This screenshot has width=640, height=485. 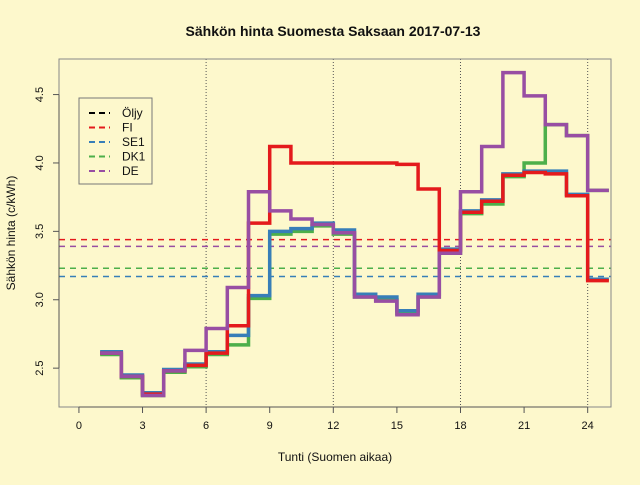 What do you see at coordinates (206, 426) in the screenshot?
I see `x-tick-label: 6` at bounding box center [206, 426].